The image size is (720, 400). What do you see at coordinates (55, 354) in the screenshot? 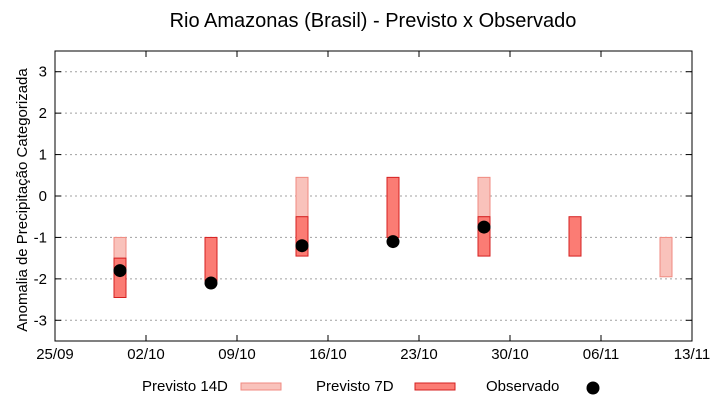
I see `x-tick-label: 25/09` at bounding box center [55, 354].